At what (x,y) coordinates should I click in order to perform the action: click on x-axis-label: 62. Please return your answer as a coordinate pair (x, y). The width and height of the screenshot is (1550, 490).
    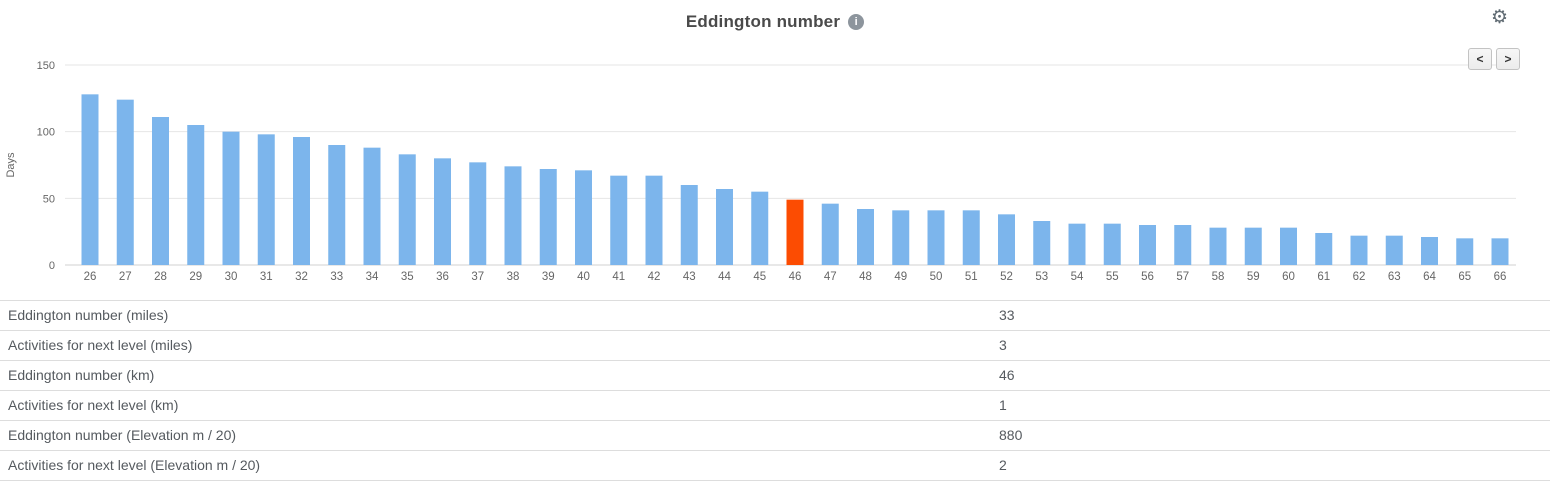
    Looking at the image, I should click on (1359, 277).